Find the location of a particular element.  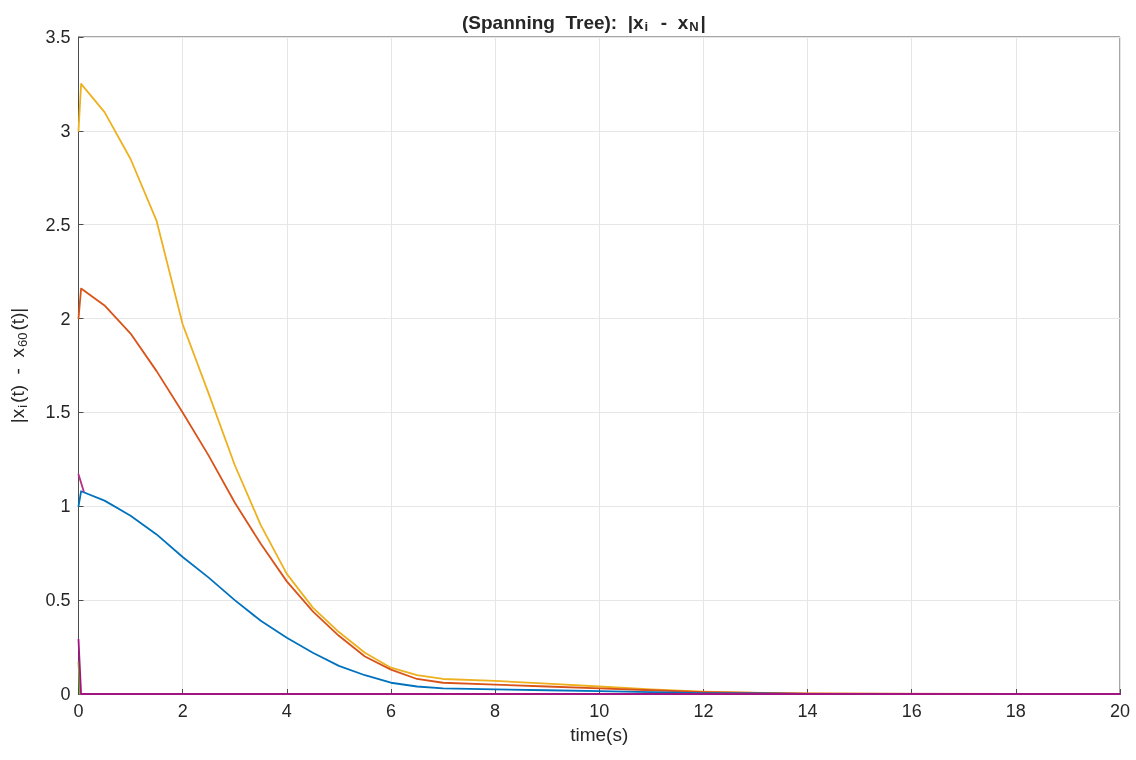

y-tick-label: 3.5 is located at coordinates (58, 37).